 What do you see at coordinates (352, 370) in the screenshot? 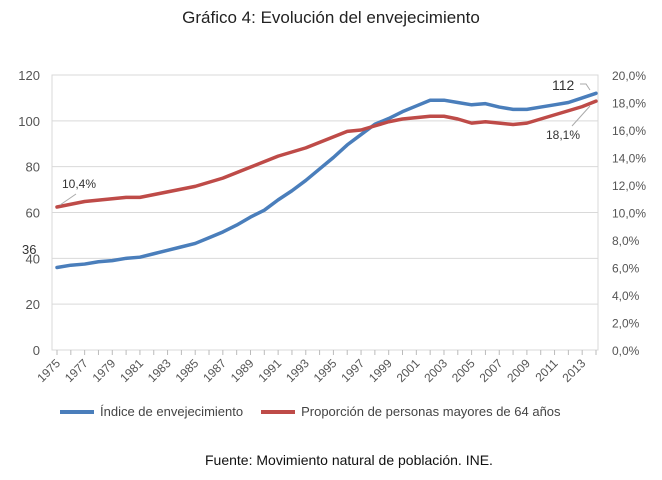
I see `x-tick-label: 1997` at bounding box center [352, 370].